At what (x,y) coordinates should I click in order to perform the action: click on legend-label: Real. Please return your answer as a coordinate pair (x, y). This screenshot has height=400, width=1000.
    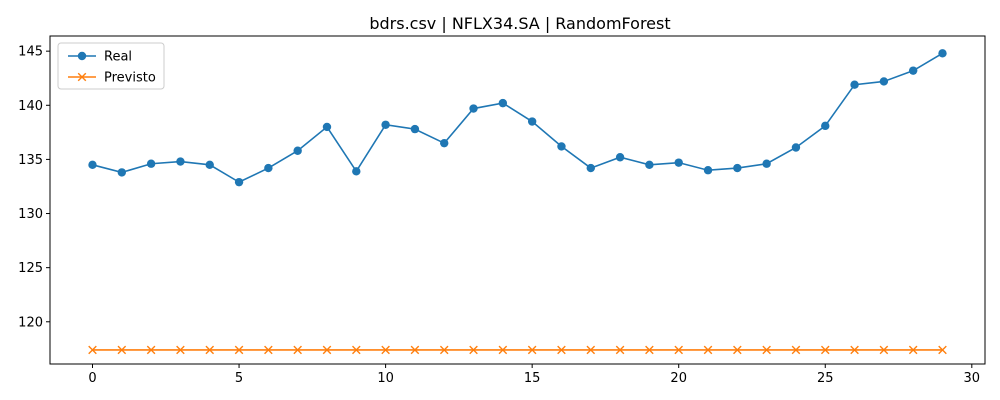
    Looking at the image, I should click on (118, 57).